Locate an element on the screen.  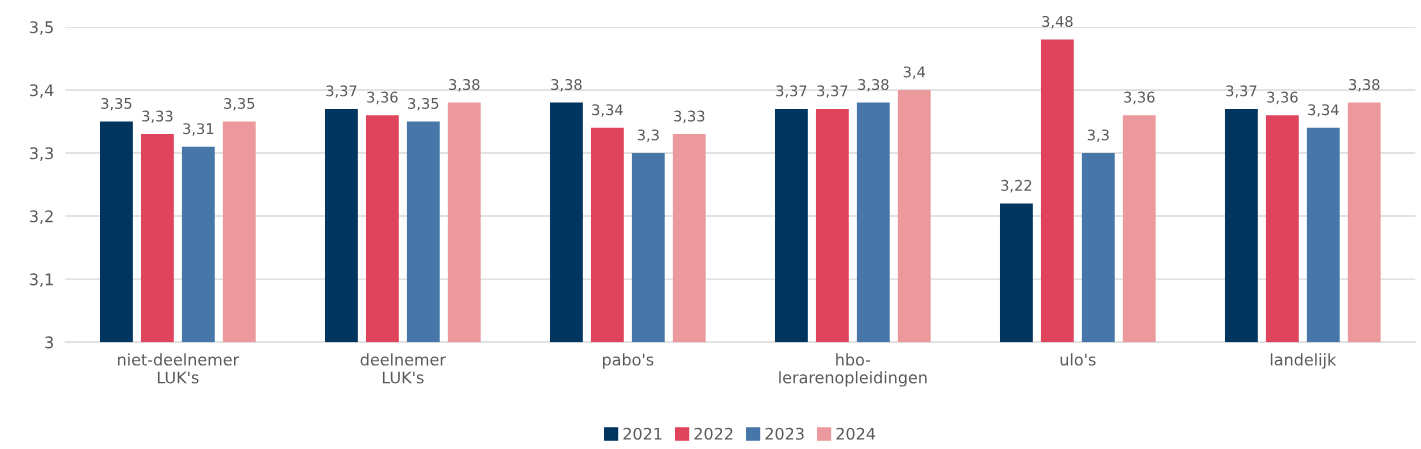
y-tick-label: 3,2 is located at coordinates (41, 217).